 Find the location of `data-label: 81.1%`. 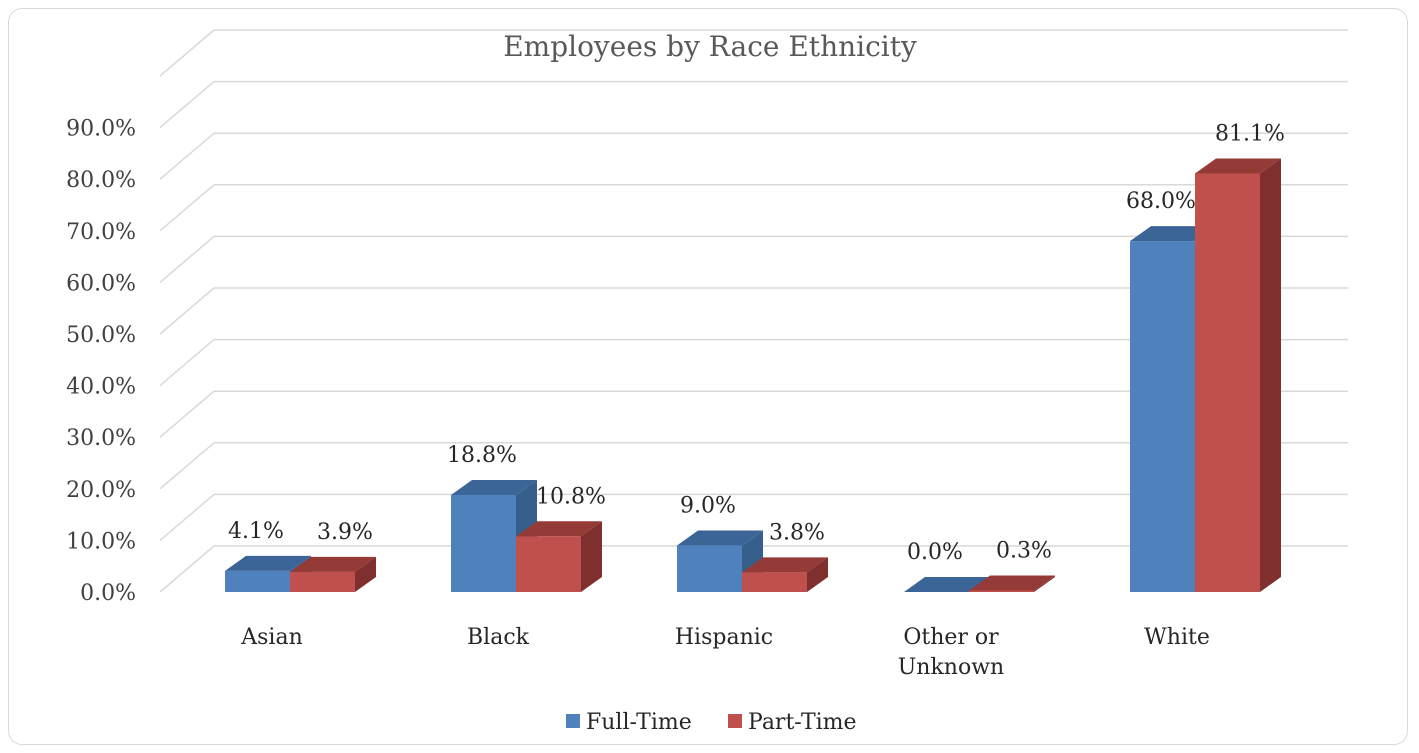

data-label: 81.1% is located at coordinates (1250, 134).